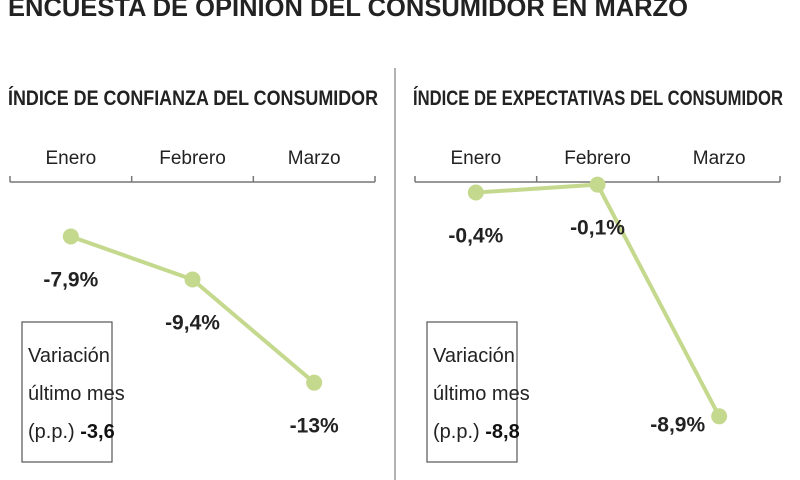 This screenshot has width=800, height=480. What do you see at coordinates (193, 98) in the screenshot?
I see `chart-title: ÍNDICE DE CONFIANZA DEL CONSUMIDOR` at bounding box center [193, 98].